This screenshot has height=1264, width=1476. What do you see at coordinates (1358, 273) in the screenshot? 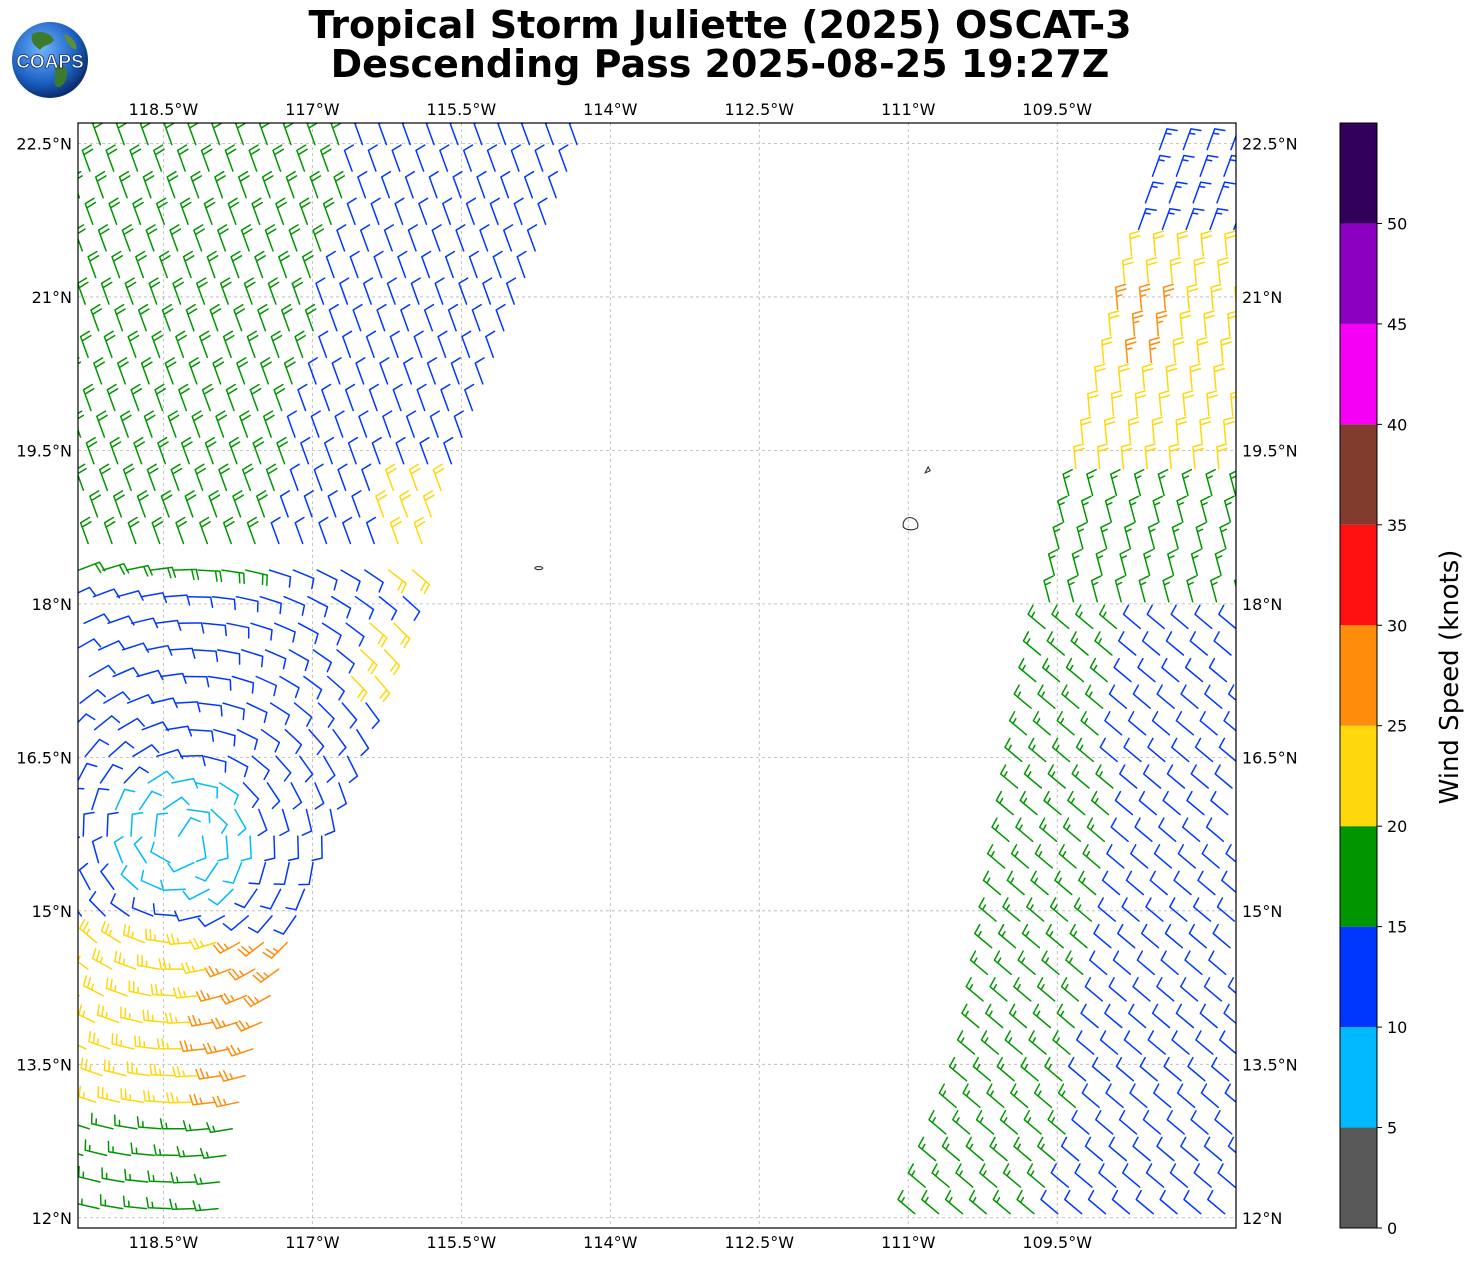
I see `colorbar-bin` at bounding box center [1358, 273].